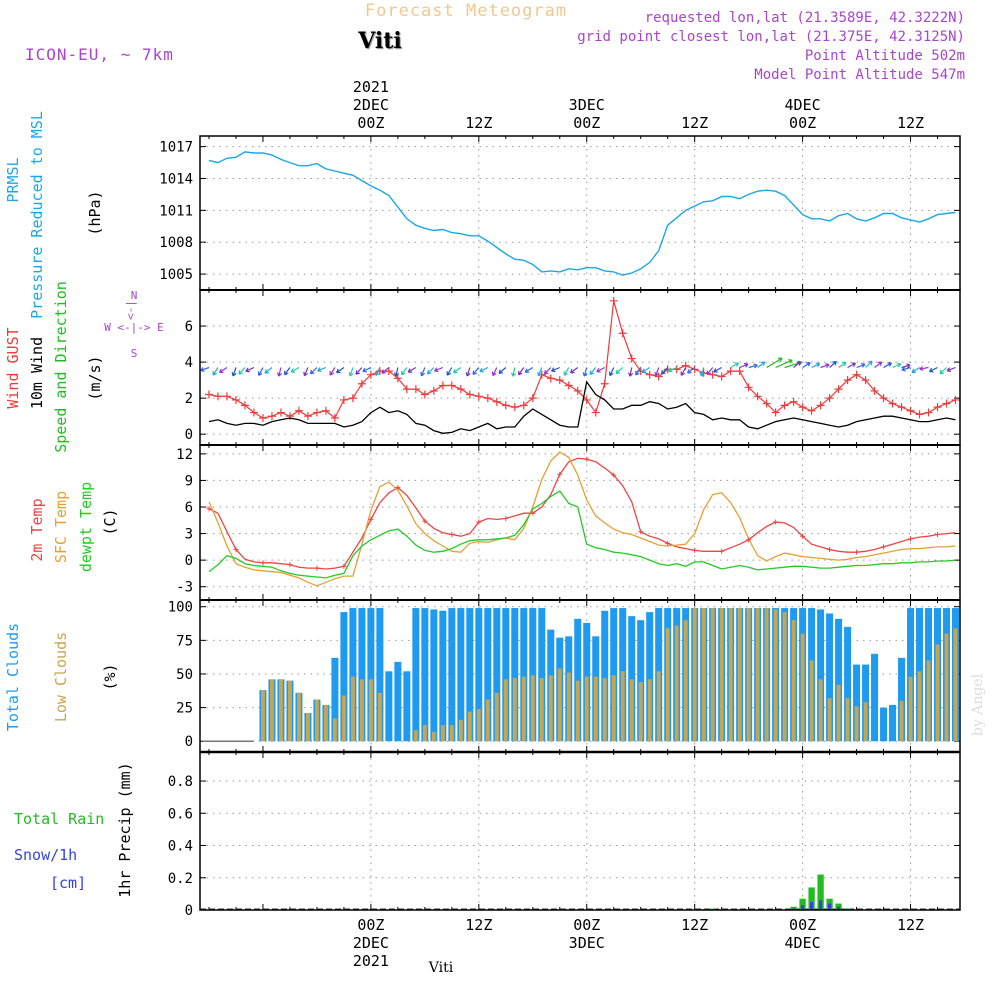  I want to click on time-label-top: 2021, so click(371, 87).